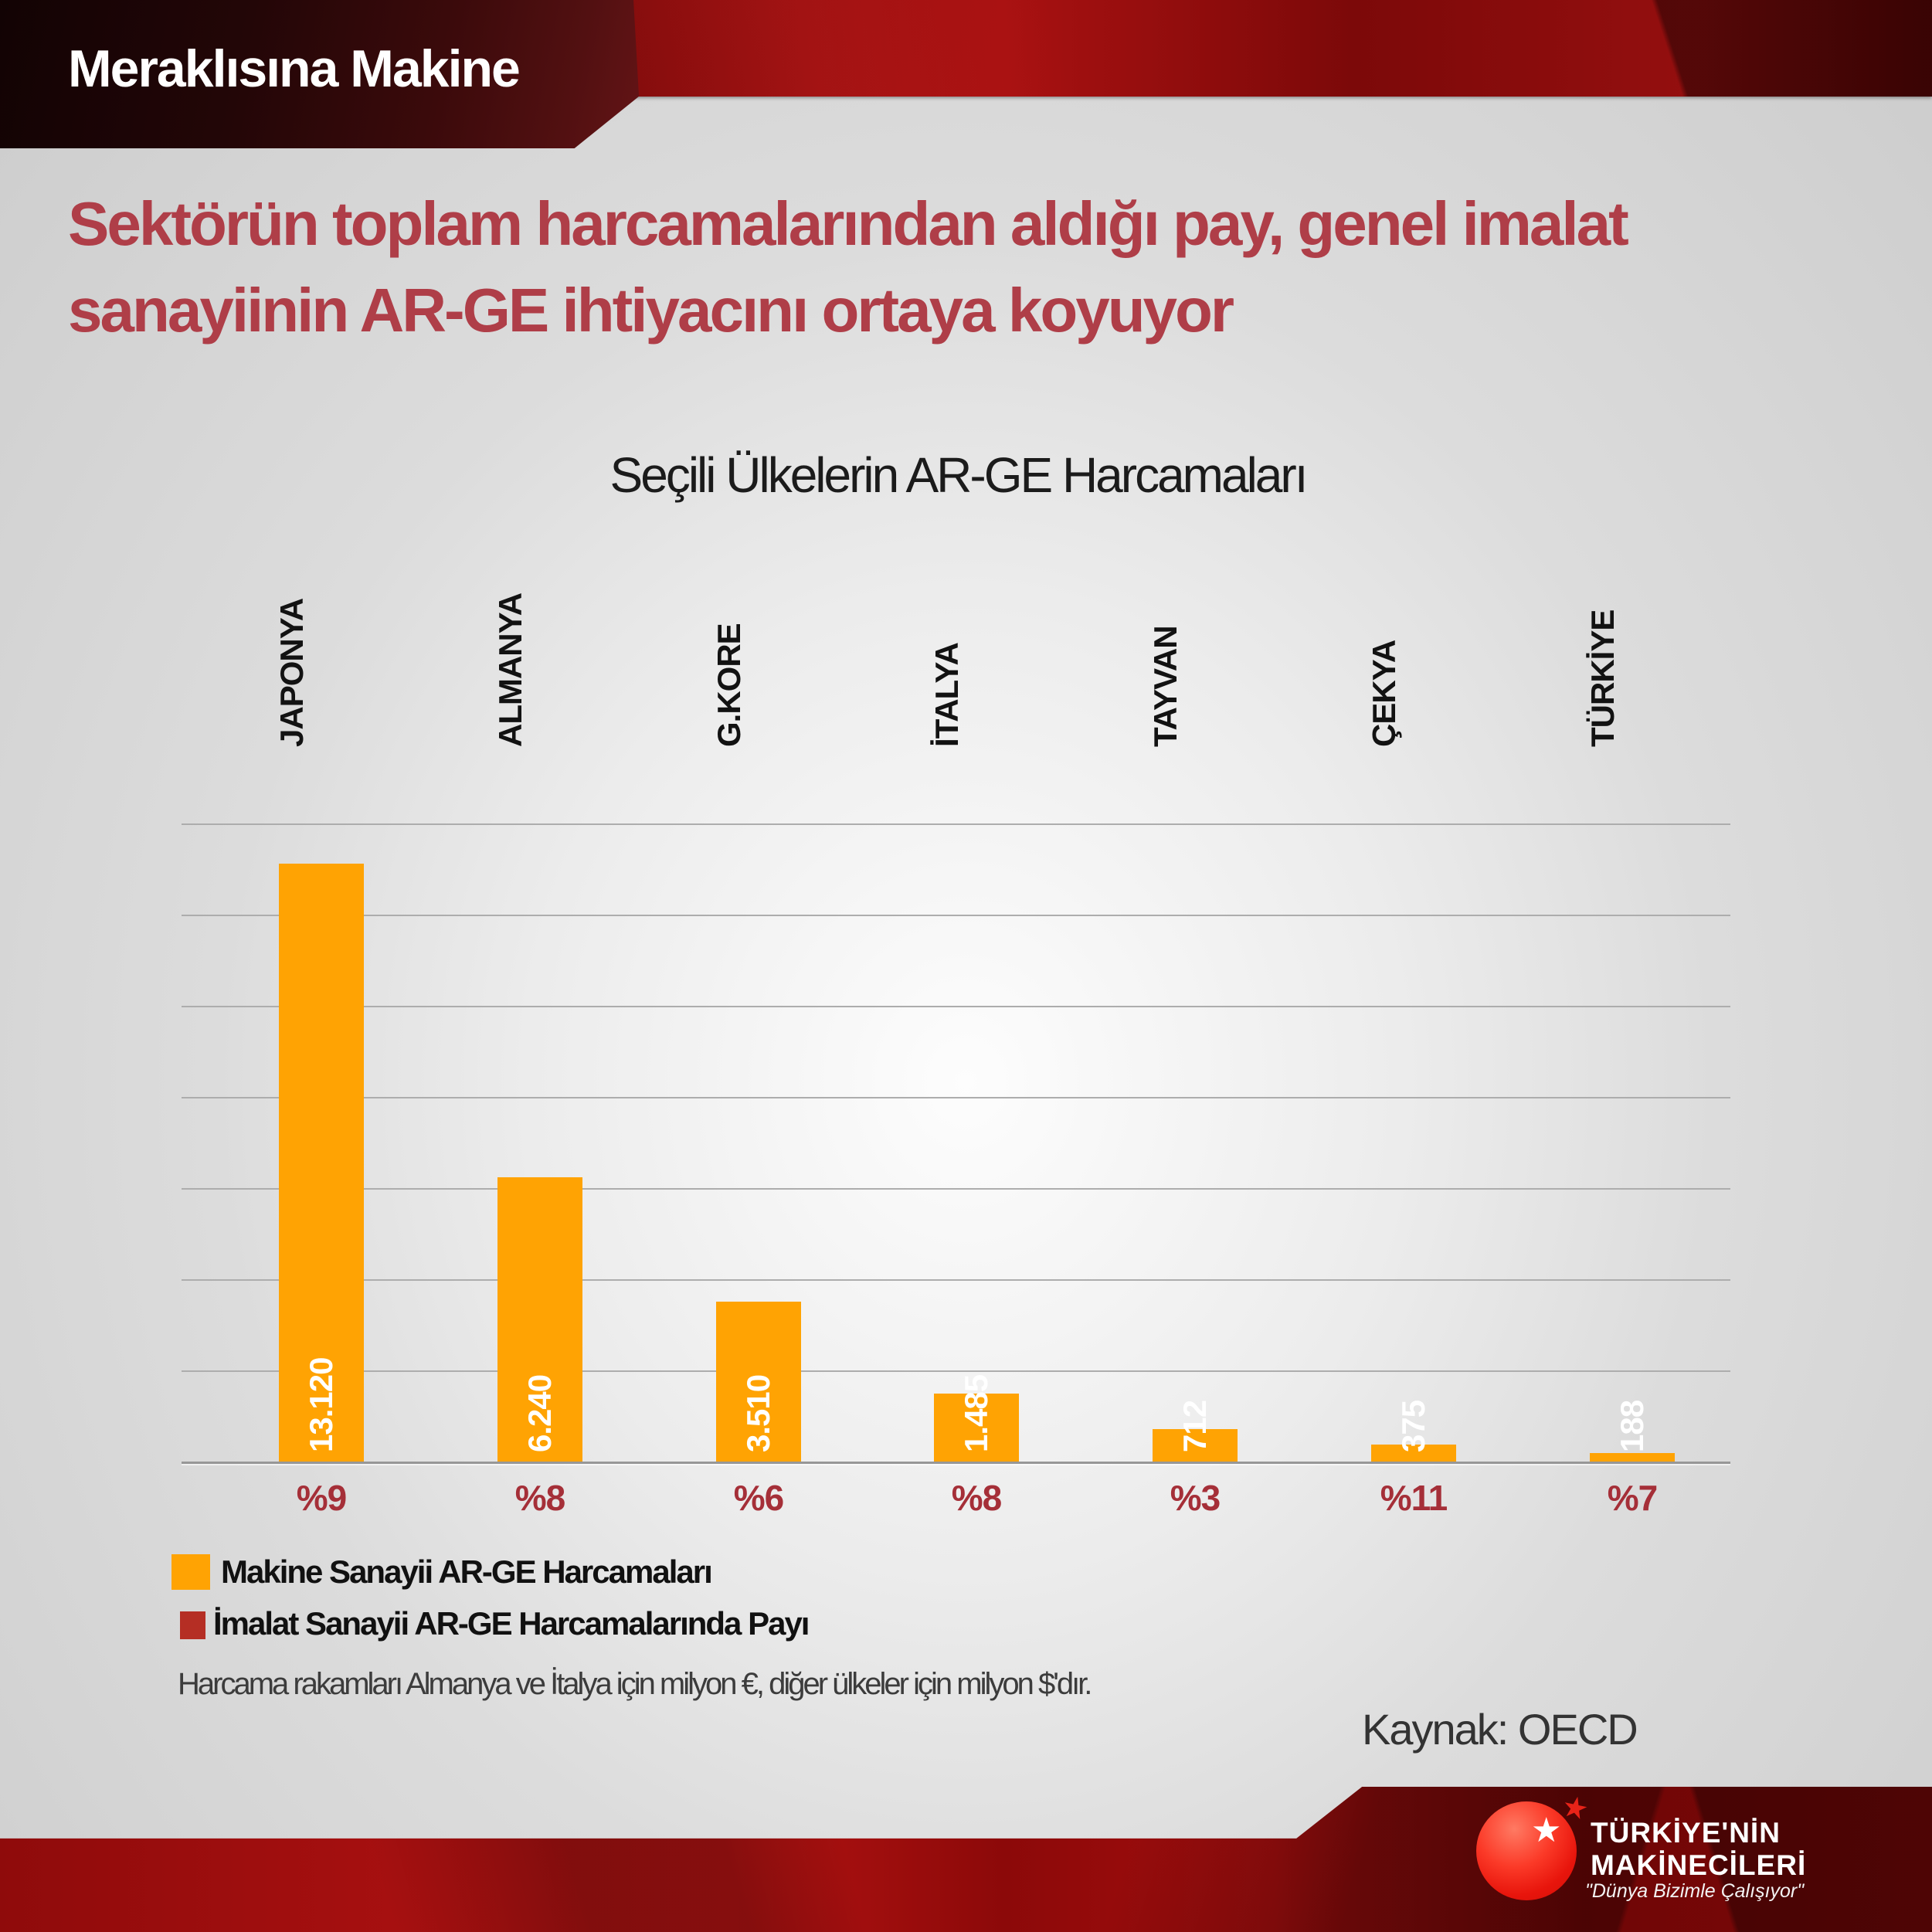 This screenshot has width=1932, height=1932. What do you see at coordinates (956, 1463) in the screenshot?
I see `x-axis-line` at bounding box center [956, 1463].